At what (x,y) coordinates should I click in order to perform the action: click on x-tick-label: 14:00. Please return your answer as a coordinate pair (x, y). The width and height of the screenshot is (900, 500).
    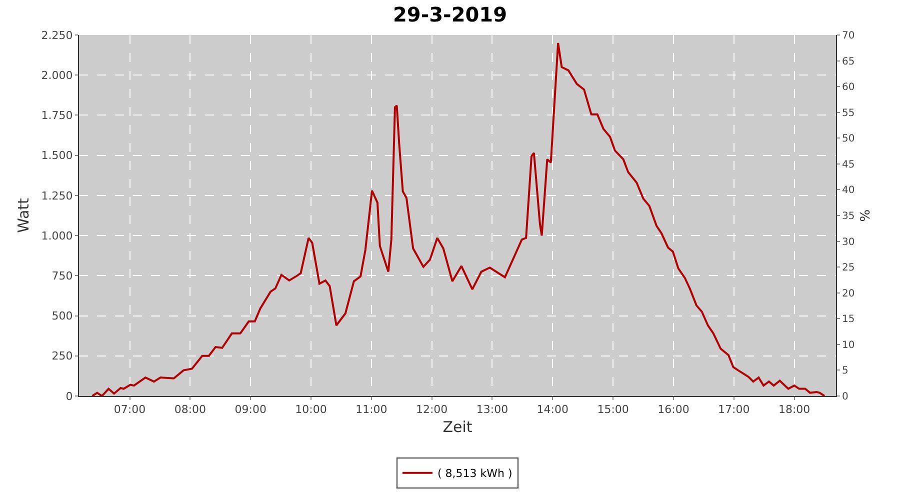
    Looking at the image, I should click on (552, 409).